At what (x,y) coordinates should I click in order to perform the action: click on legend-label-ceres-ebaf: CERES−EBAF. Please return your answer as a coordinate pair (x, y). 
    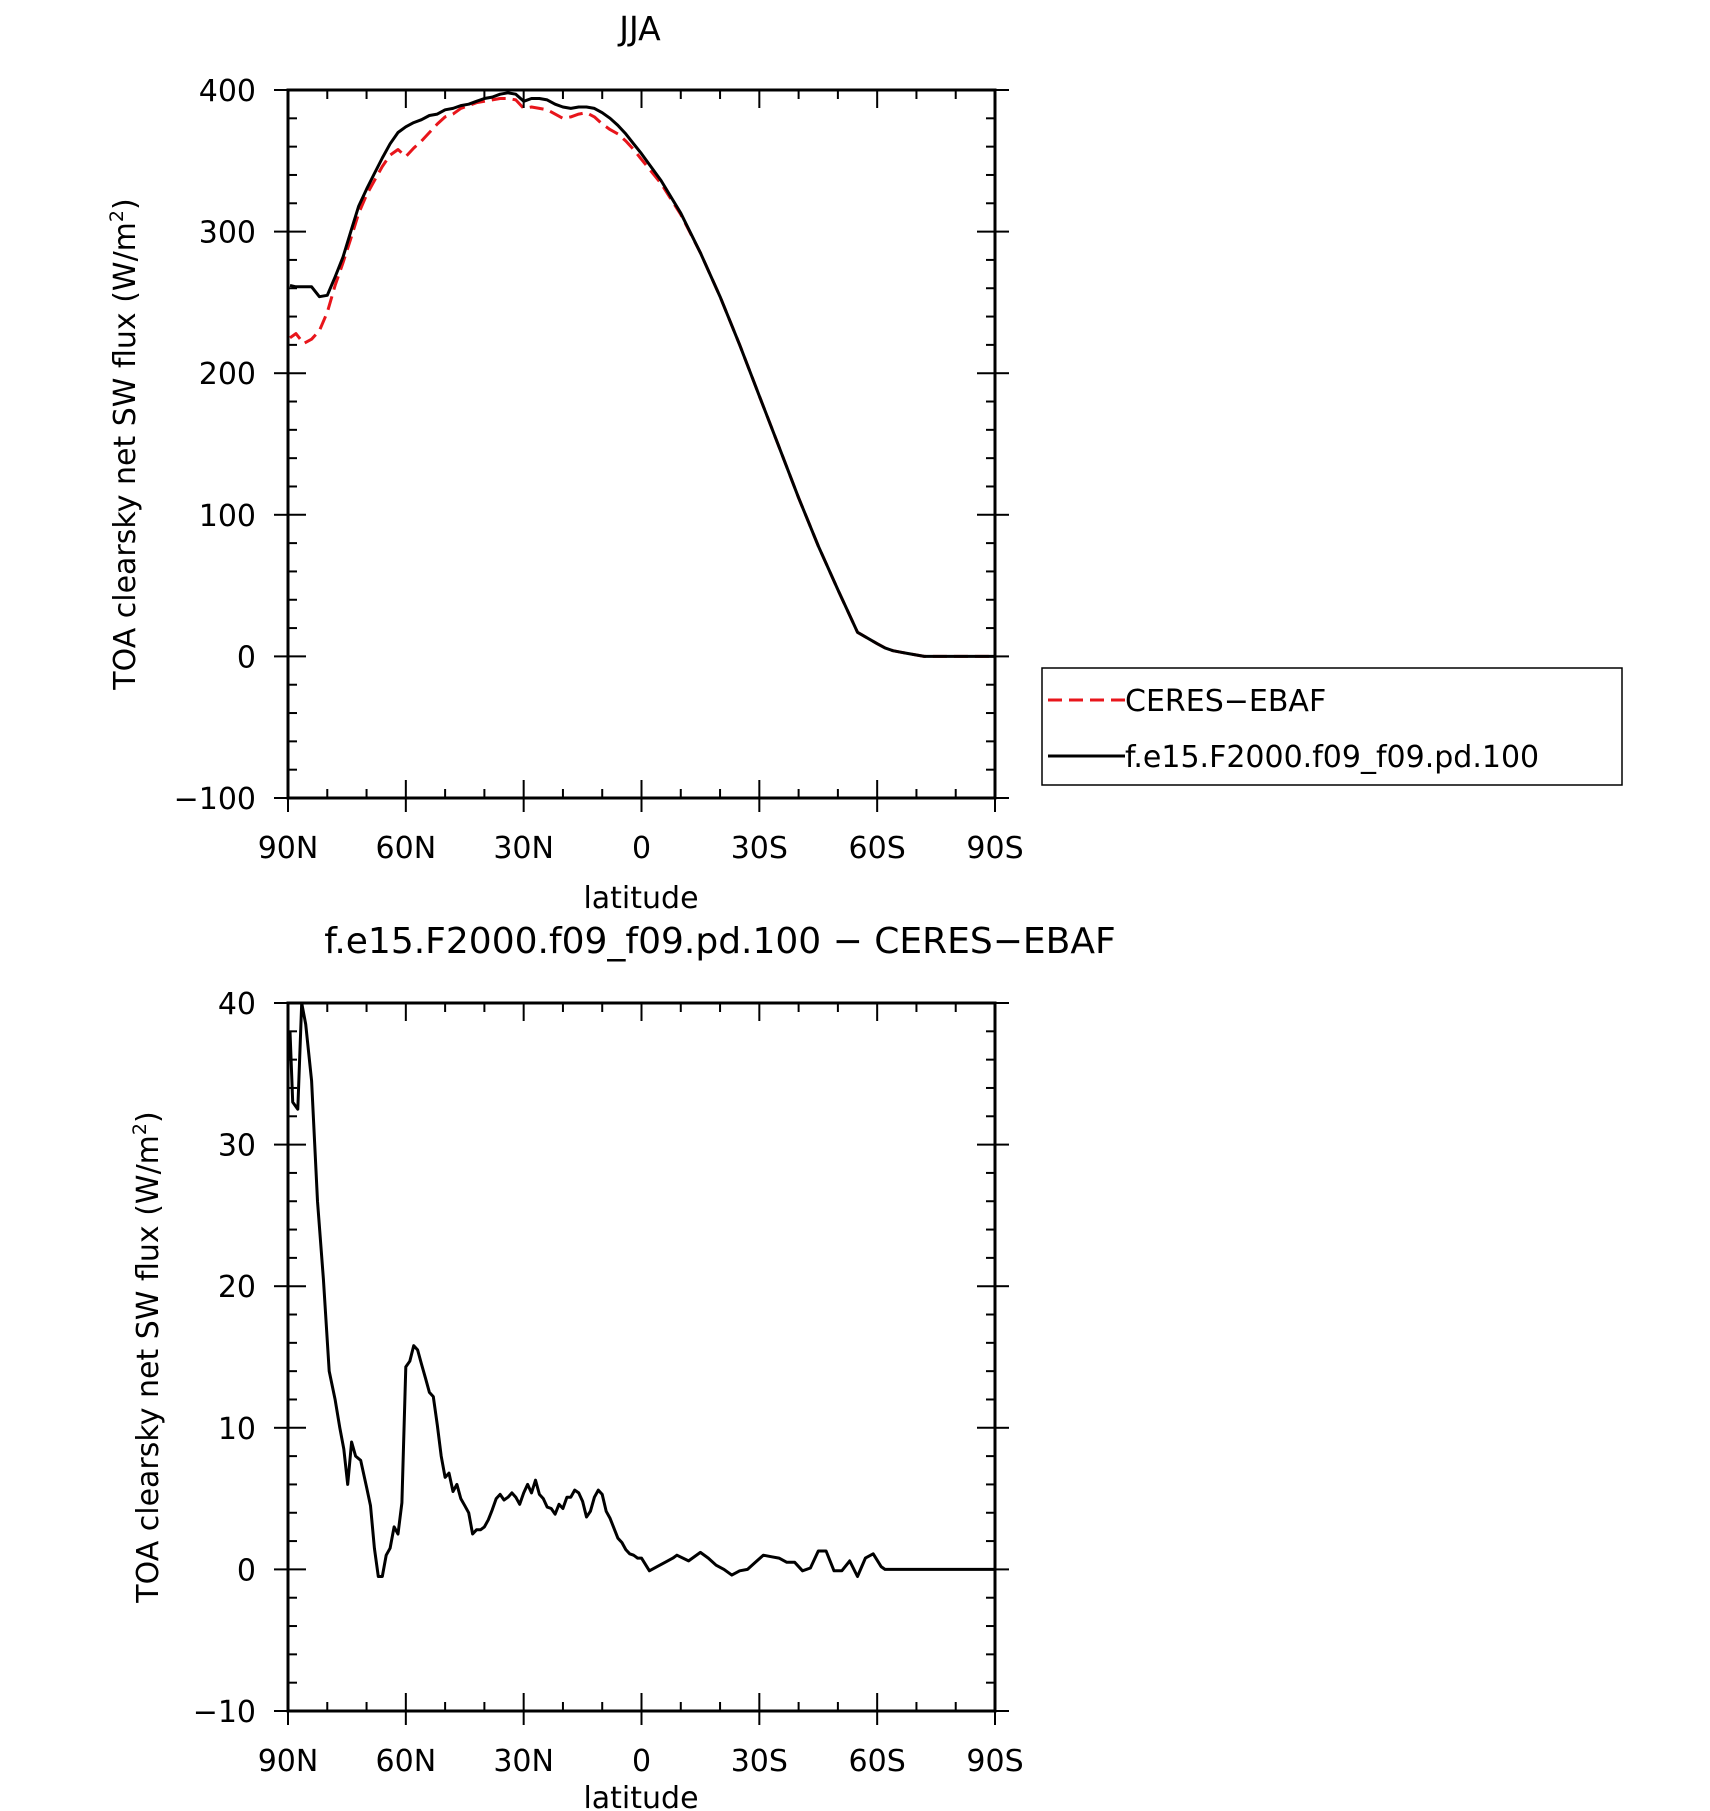
    Looking at the image, I should click on (1225, 701).